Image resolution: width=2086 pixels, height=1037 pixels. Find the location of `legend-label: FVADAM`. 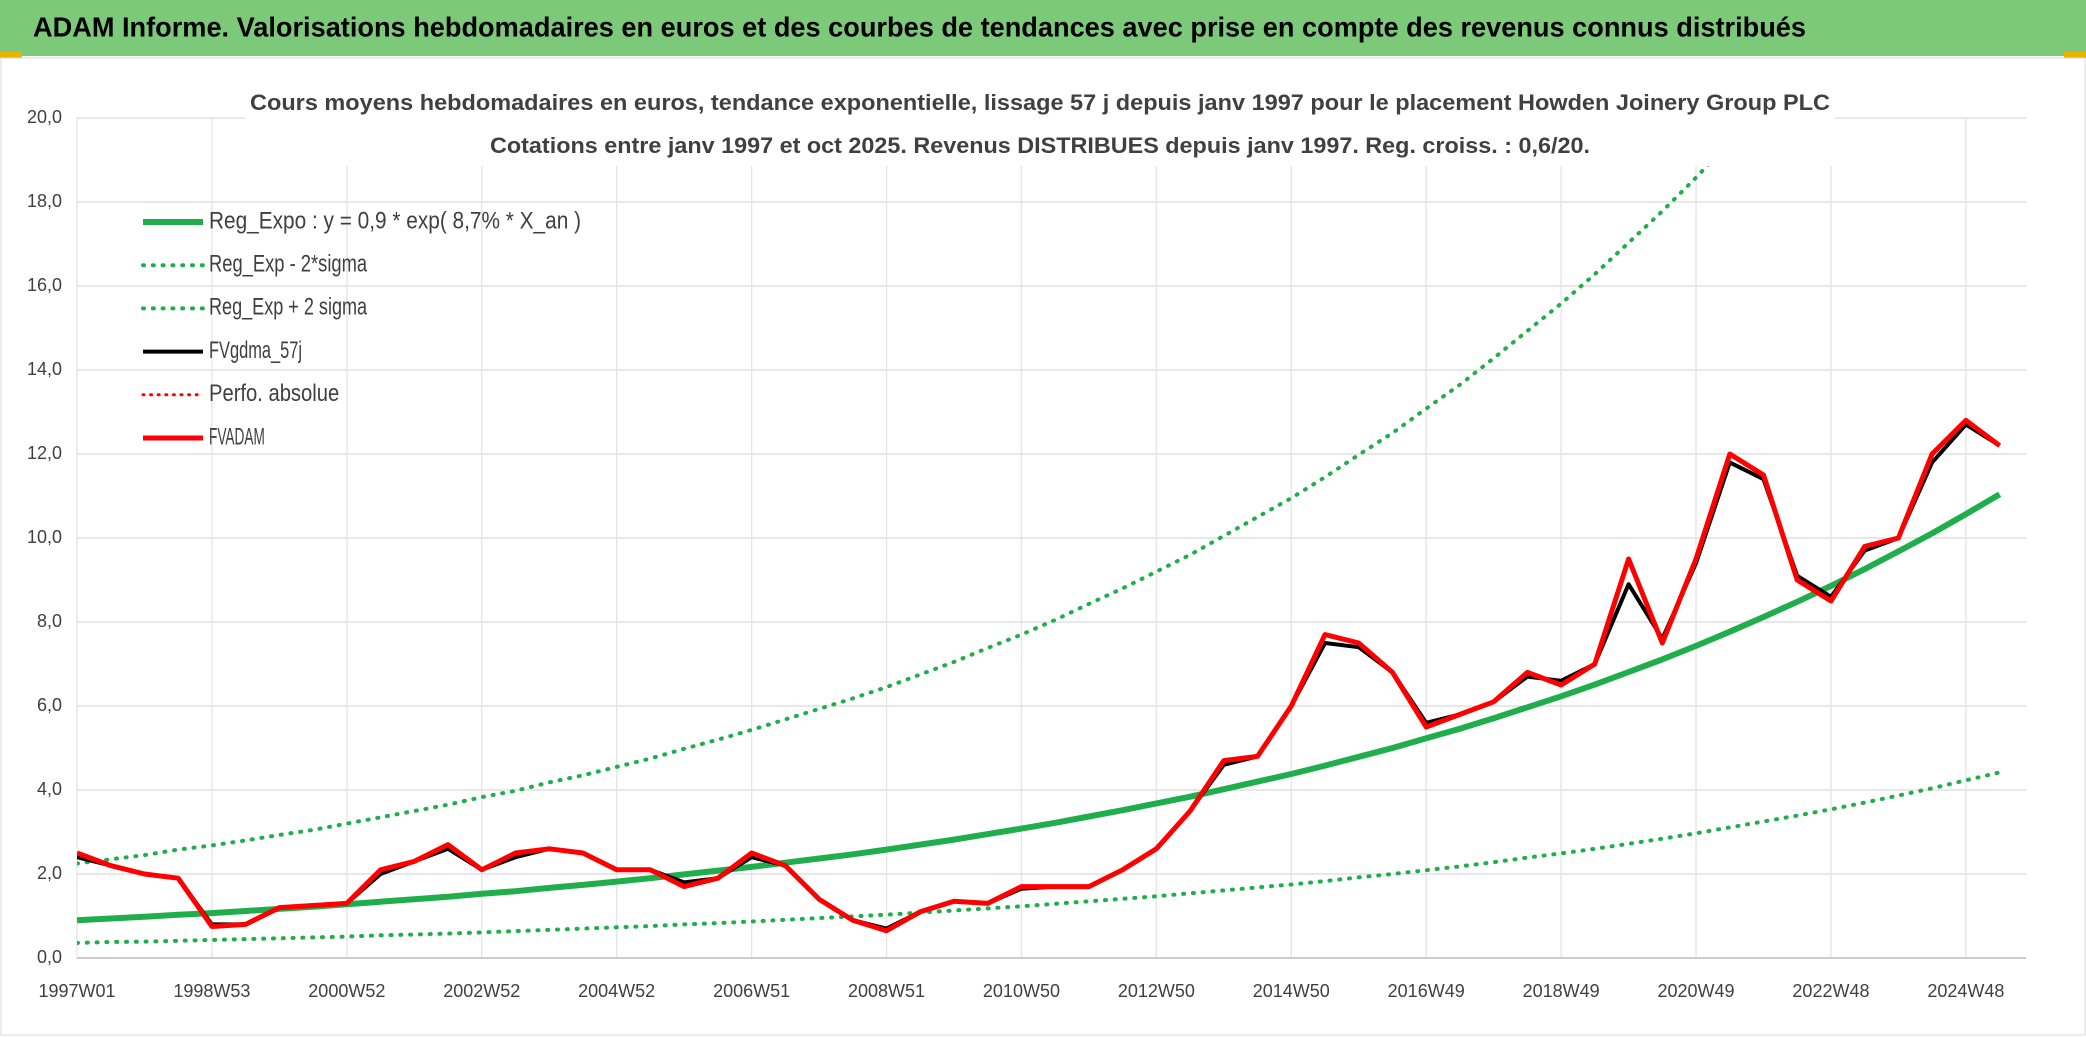

legend-label: FVADAM is located at coordinates (237, 436).